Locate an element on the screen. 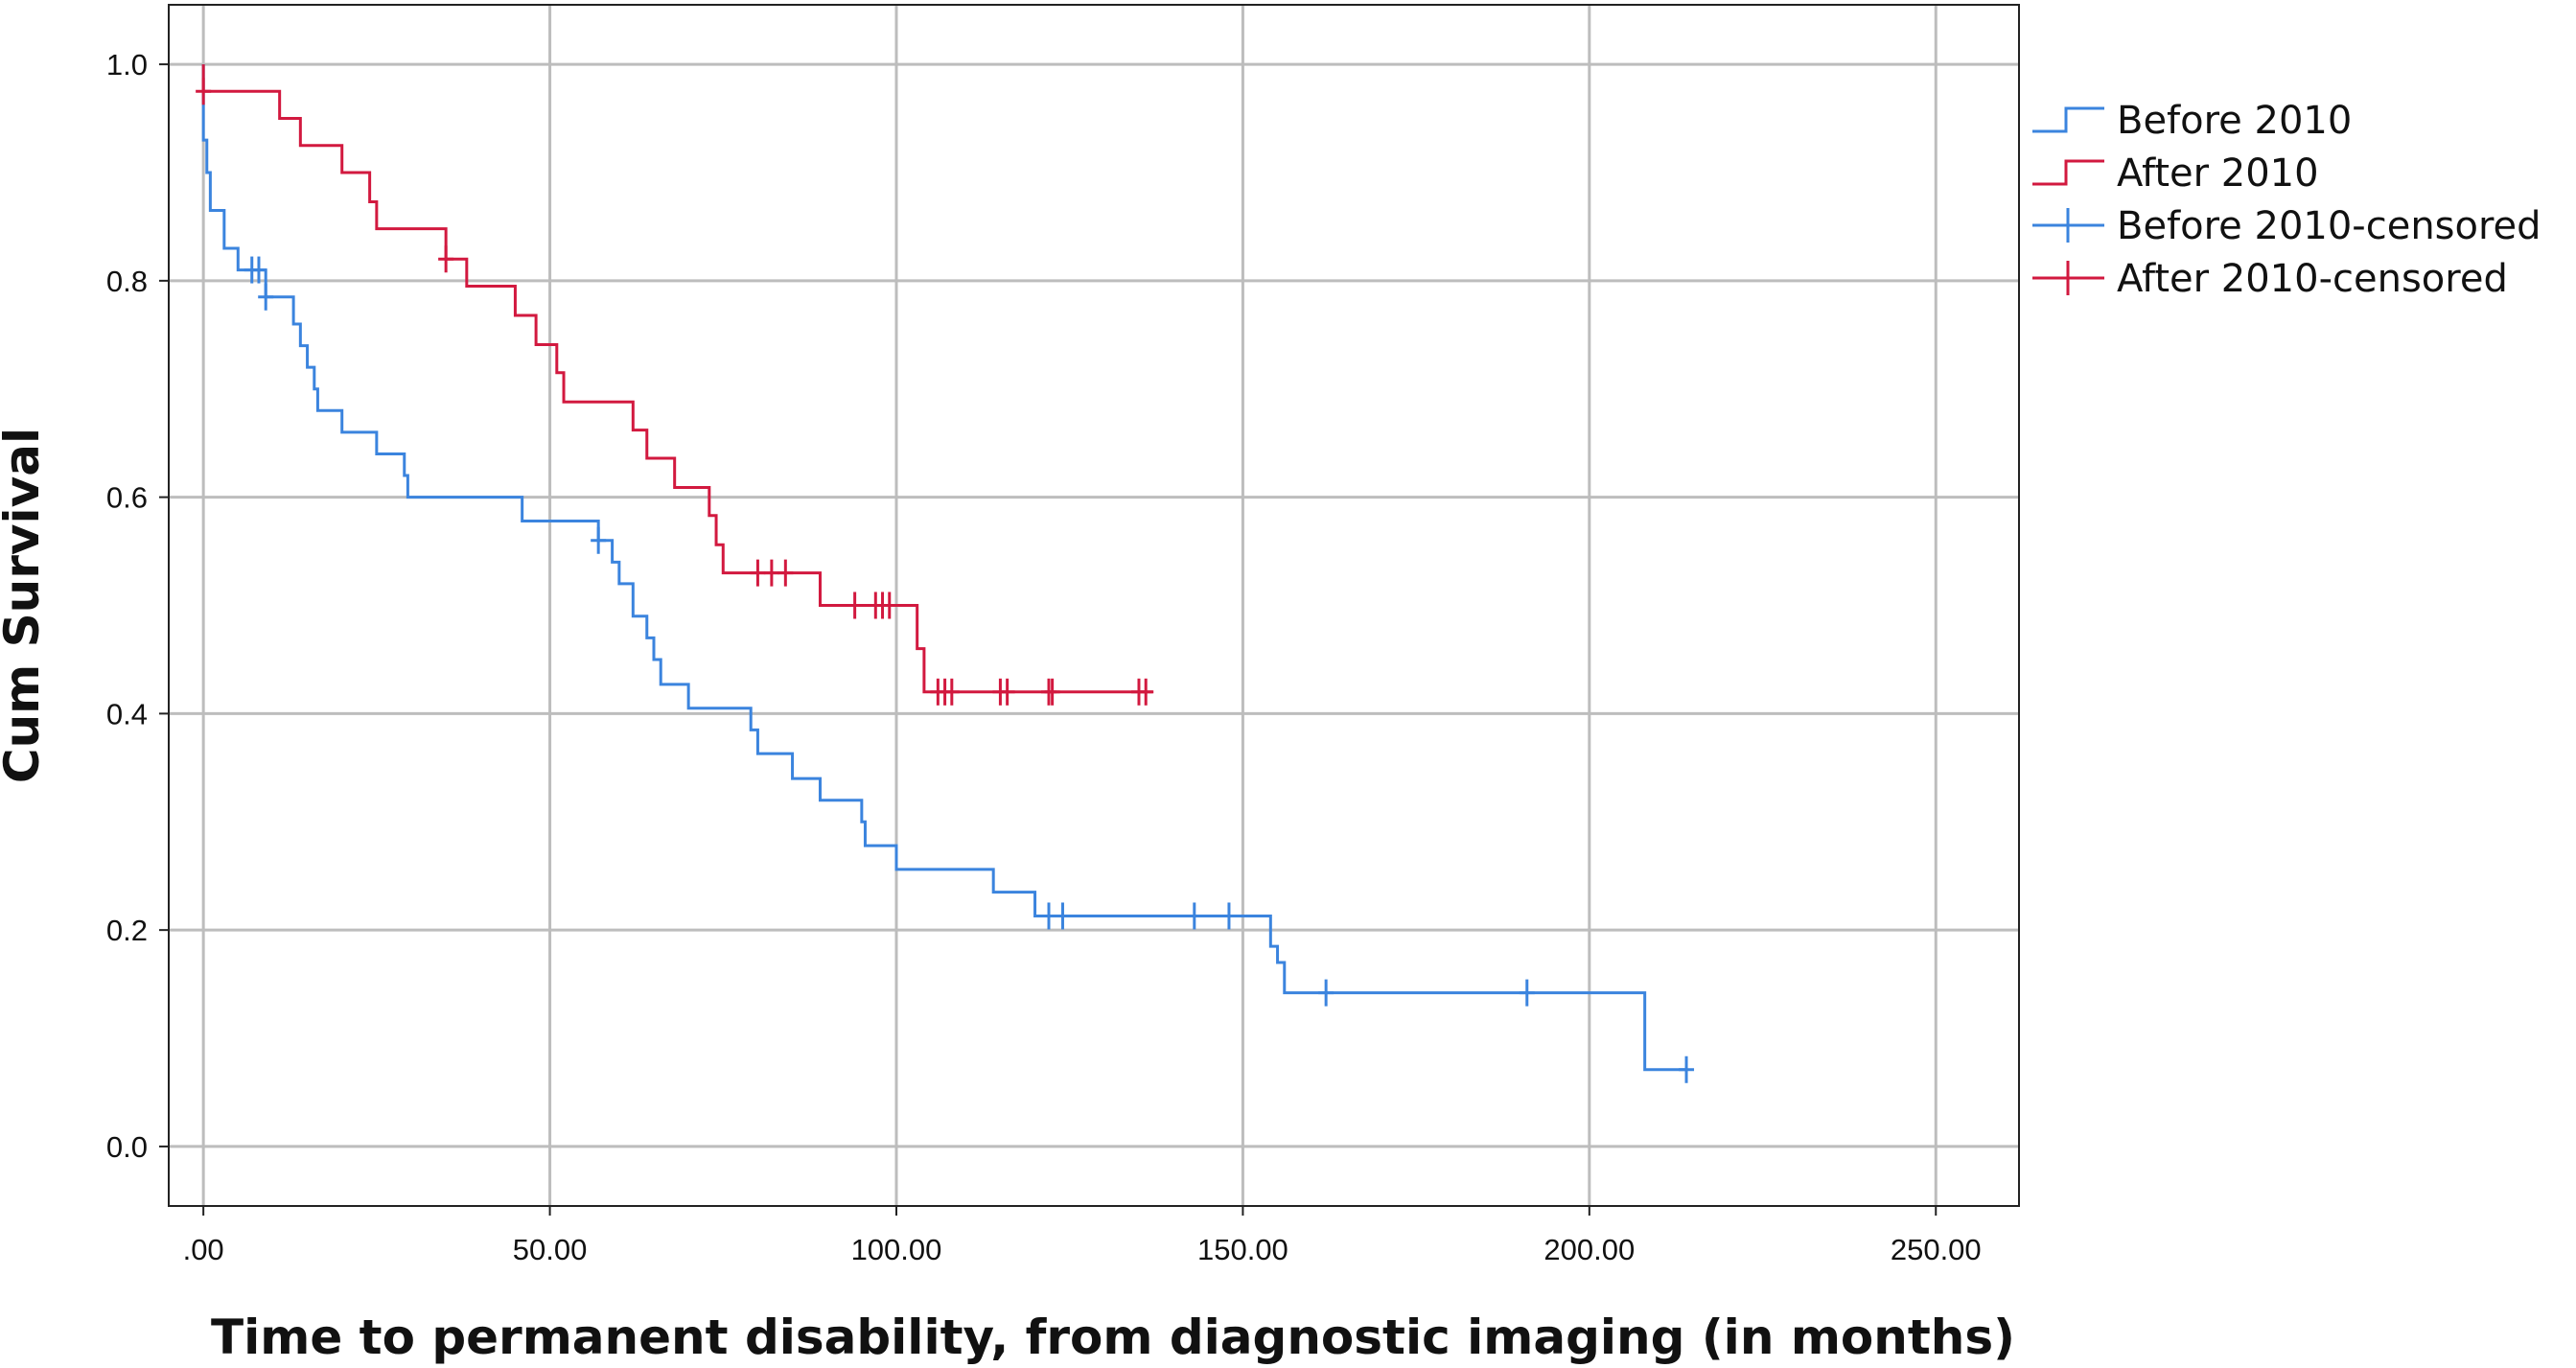 This screenshot has height=1368, width=2576. y-tick-label: 0.6 is located at coordinates (127, 498).